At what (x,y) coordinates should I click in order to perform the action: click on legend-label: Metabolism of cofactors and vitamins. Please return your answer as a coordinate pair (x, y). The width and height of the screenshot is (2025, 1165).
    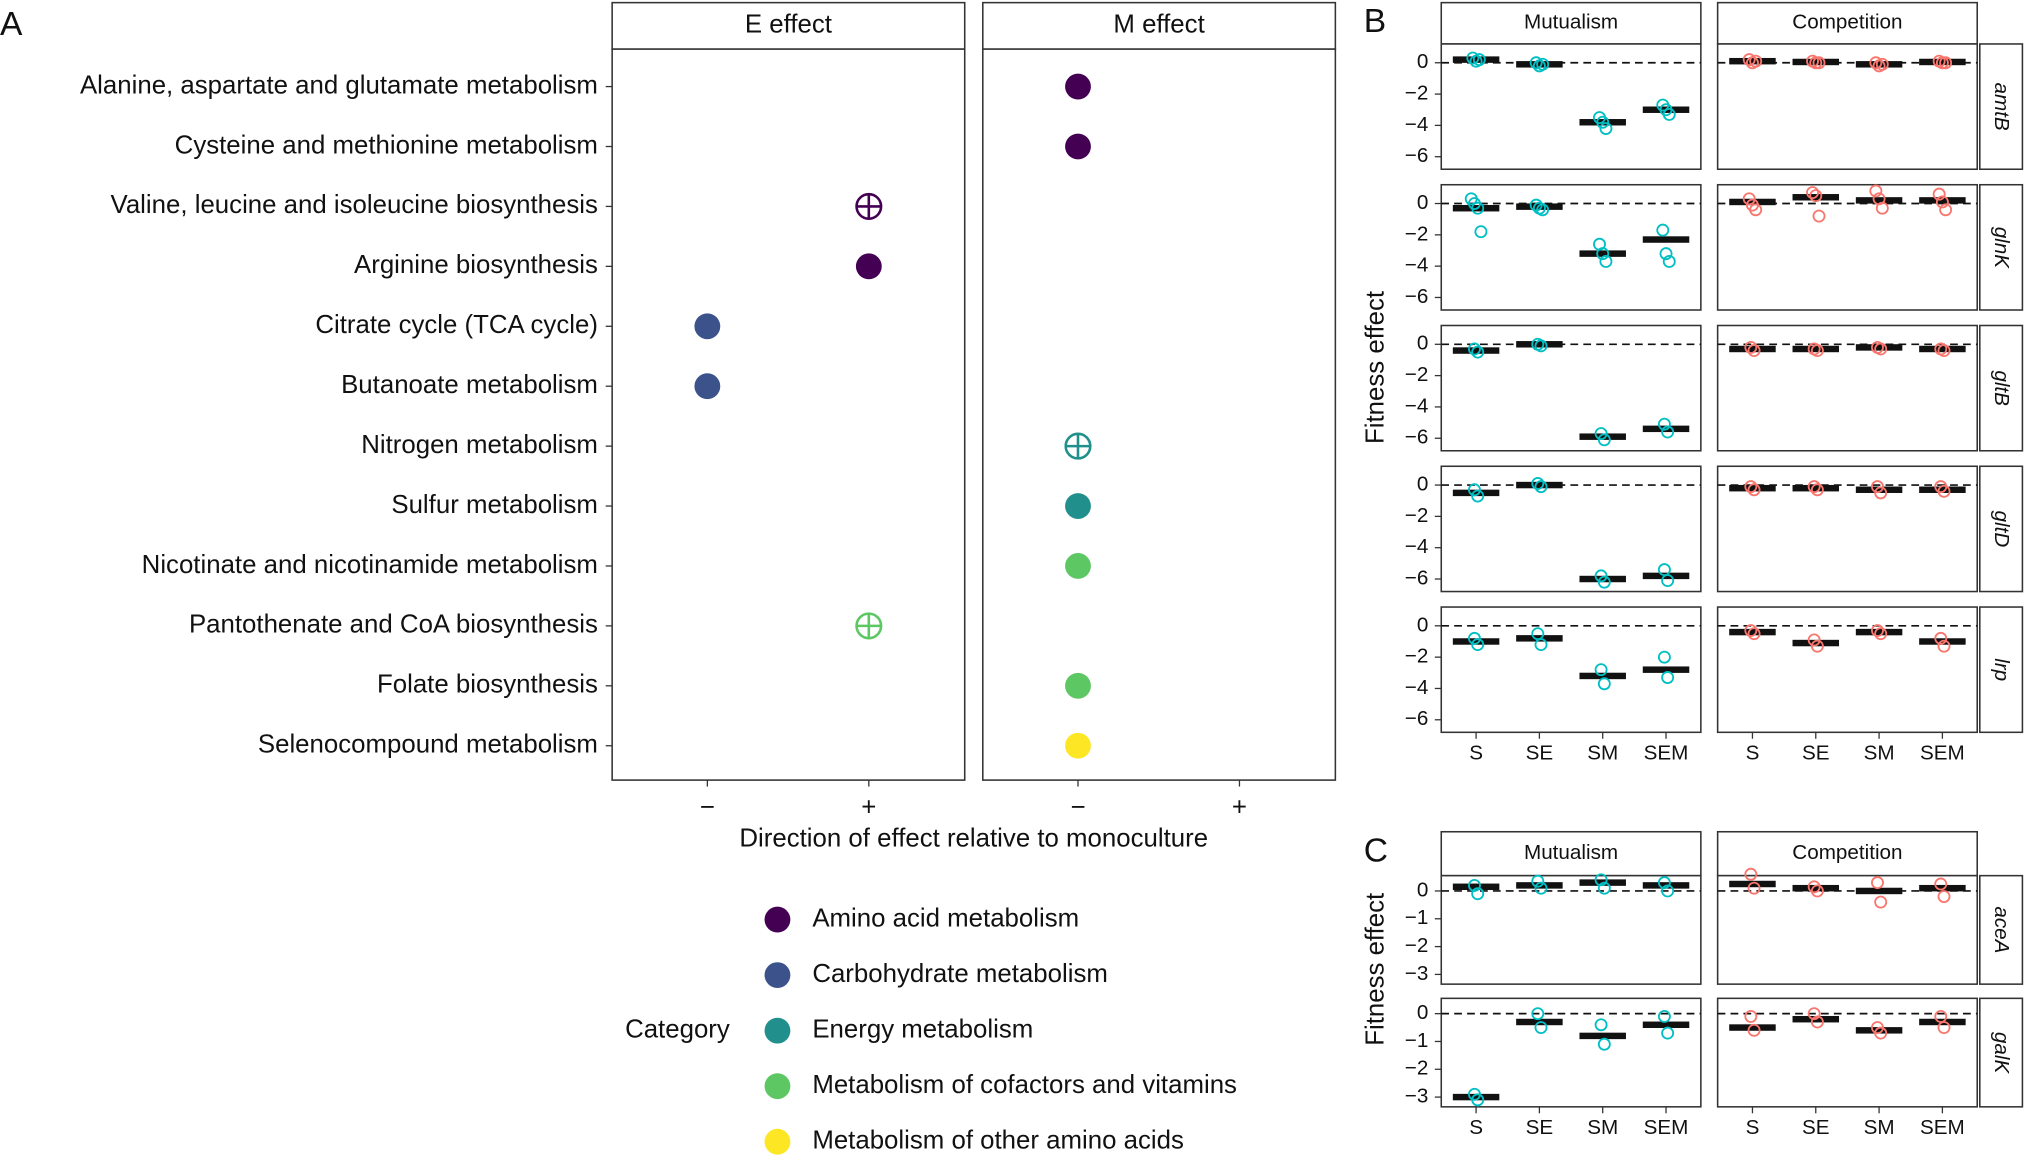
    Looking at the image, I should click on (1024, 1085).